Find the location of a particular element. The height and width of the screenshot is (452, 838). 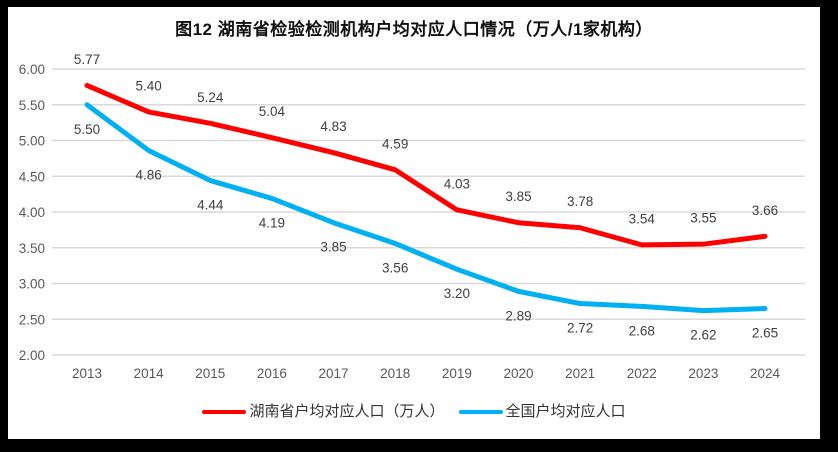

x-tick-label: 2018 is located at coordinates (395, 373).